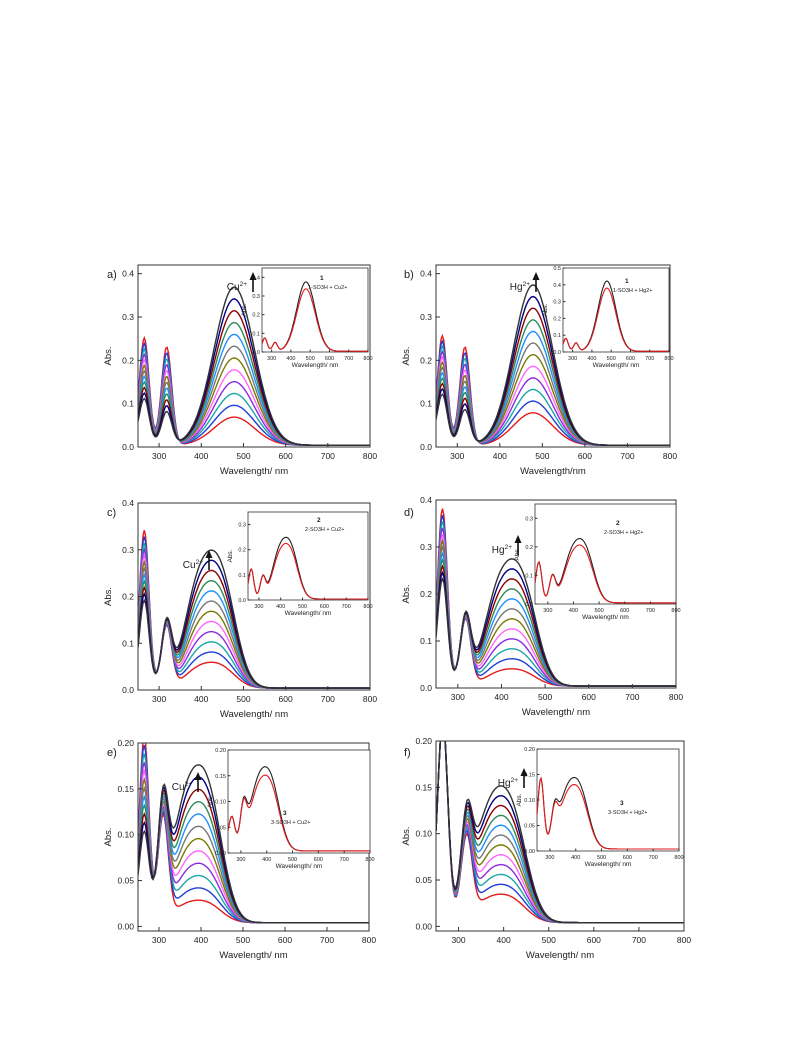  What do you see at coordinates (632, 291) in the screenshot?
I see `inset-series-label: 1-SO3H + Hg2+` at bounding box center [632, 291].